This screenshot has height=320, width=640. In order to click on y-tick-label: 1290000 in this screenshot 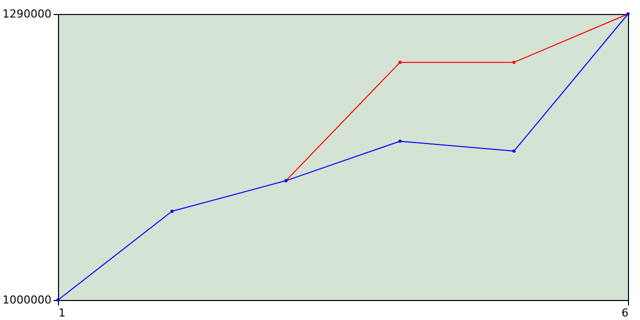, I will do `click(27, 14)`.